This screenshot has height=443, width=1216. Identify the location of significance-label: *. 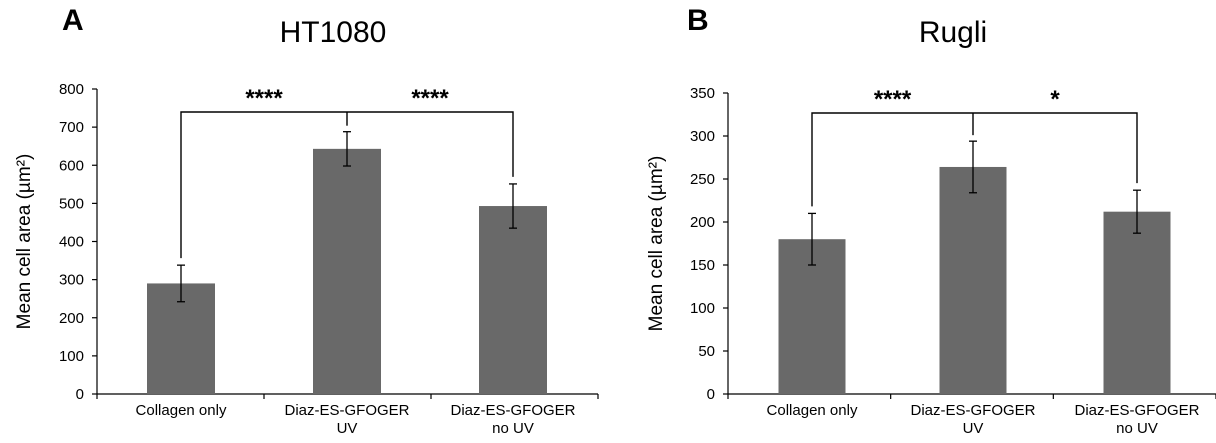
(1055, 99).